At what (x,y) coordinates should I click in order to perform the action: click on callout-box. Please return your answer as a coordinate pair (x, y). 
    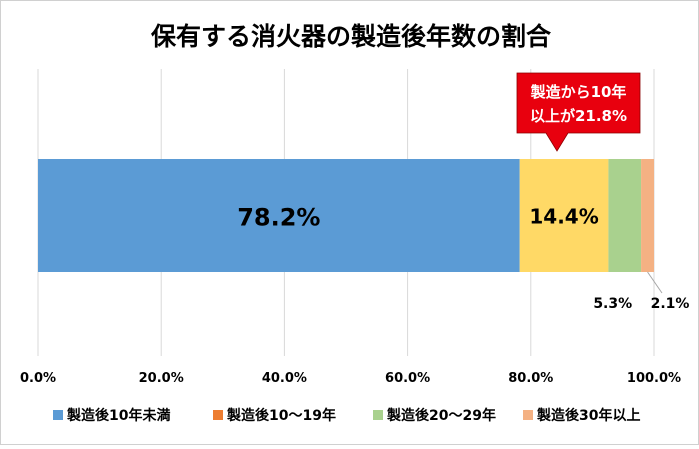
    Looking at the image, I should click on (578, 112).